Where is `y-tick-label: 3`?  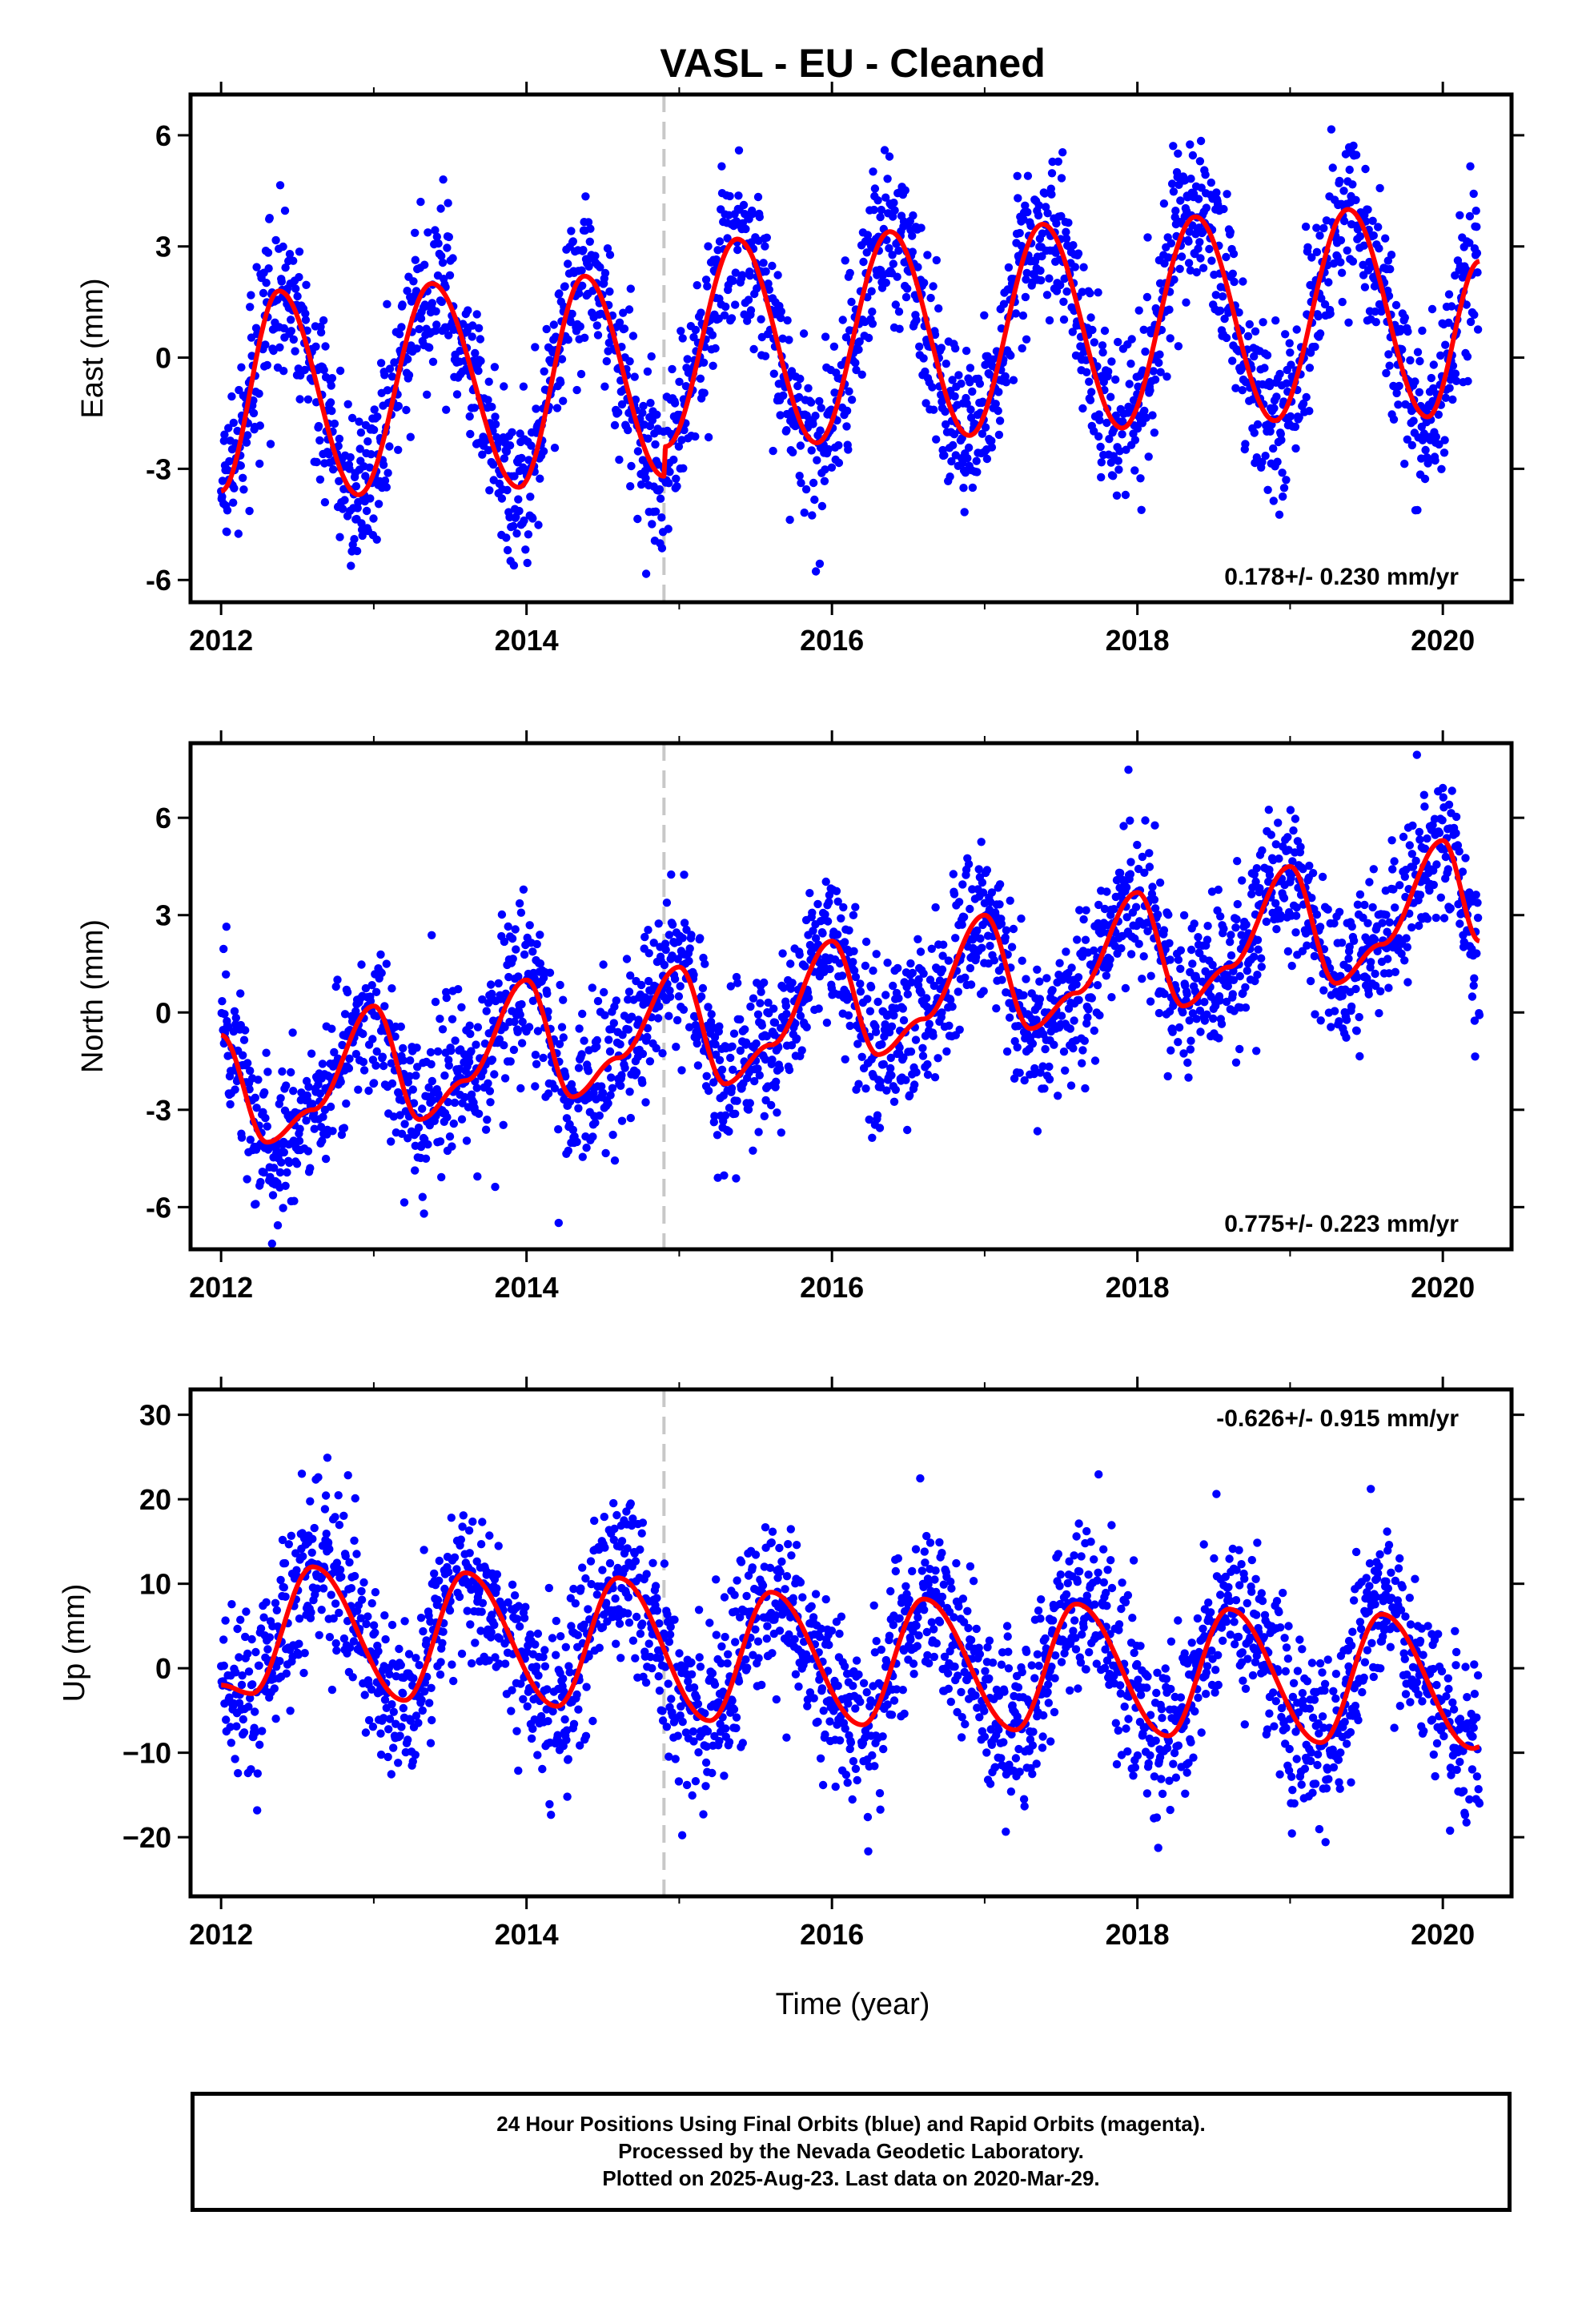
y-tick-label: 3 is located at coordinates (163, 247).